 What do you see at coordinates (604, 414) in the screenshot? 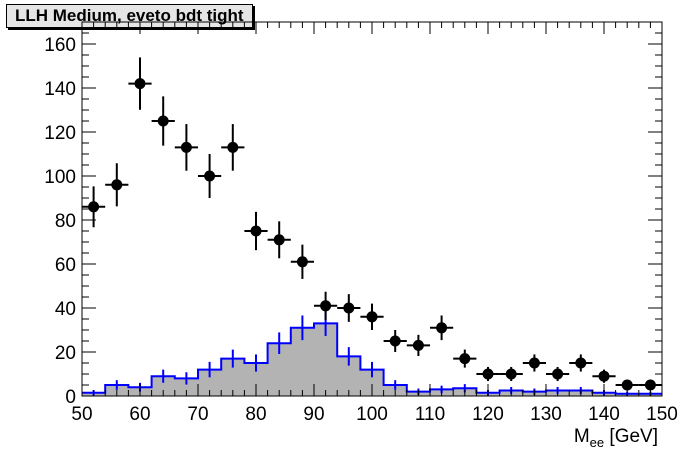
I see `x-tick-label: 140` at bounding box center [604, 414].